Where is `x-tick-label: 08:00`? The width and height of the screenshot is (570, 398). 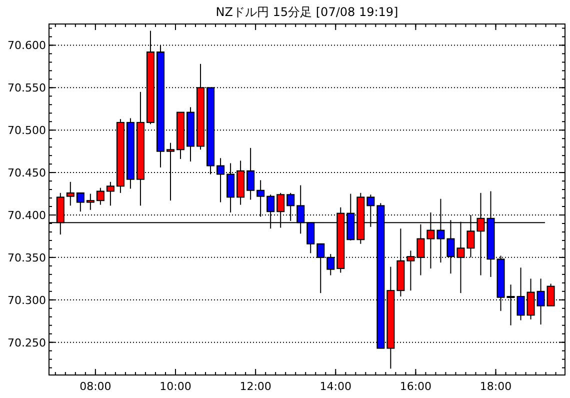 x-tick-label: 08:00 is located at coordinates (96, 386).